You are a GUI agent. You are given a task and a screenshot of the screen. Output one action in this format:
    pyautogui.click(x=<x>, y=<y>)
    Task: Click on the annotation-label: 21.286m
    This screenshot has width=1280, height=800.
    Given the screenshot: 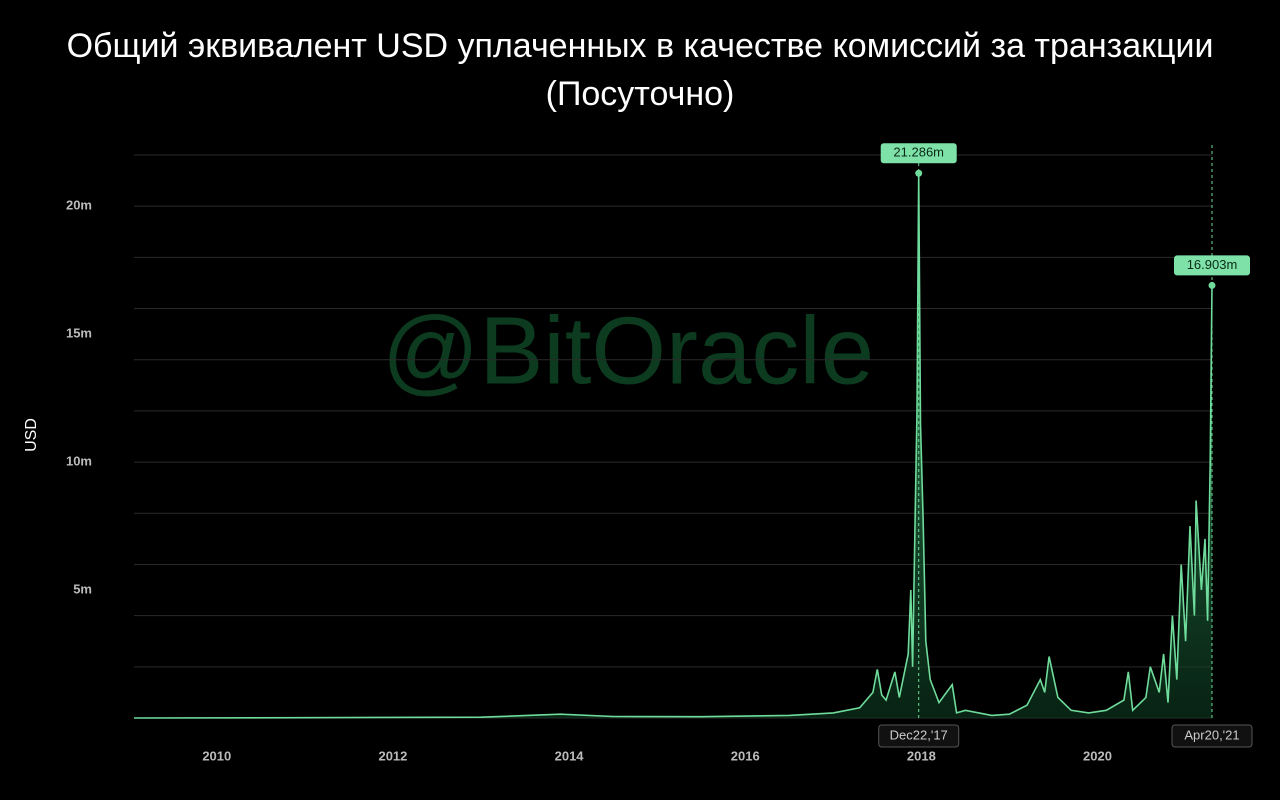 What is the action you would take?
    pyautogui.click(x=918, y=152)
    